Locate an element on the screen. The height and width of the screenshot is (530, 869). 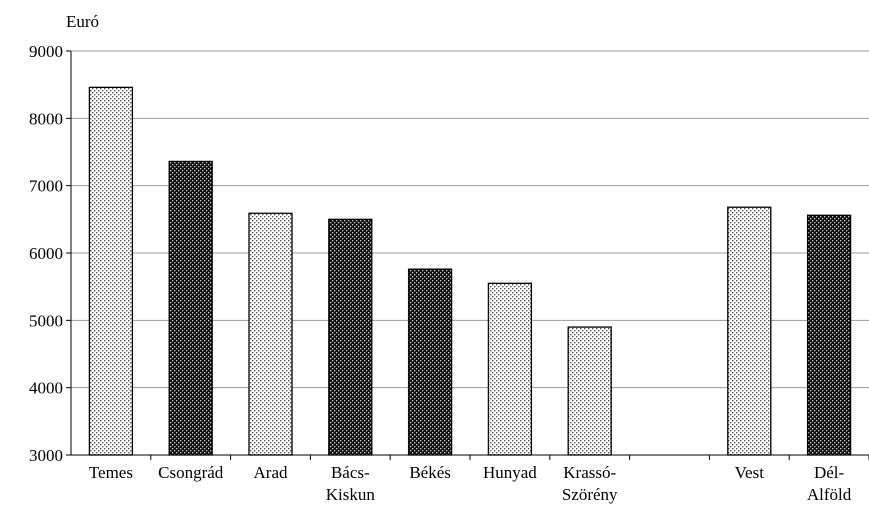
x-tick-label: Szörény is located at coordinates (590, 494).